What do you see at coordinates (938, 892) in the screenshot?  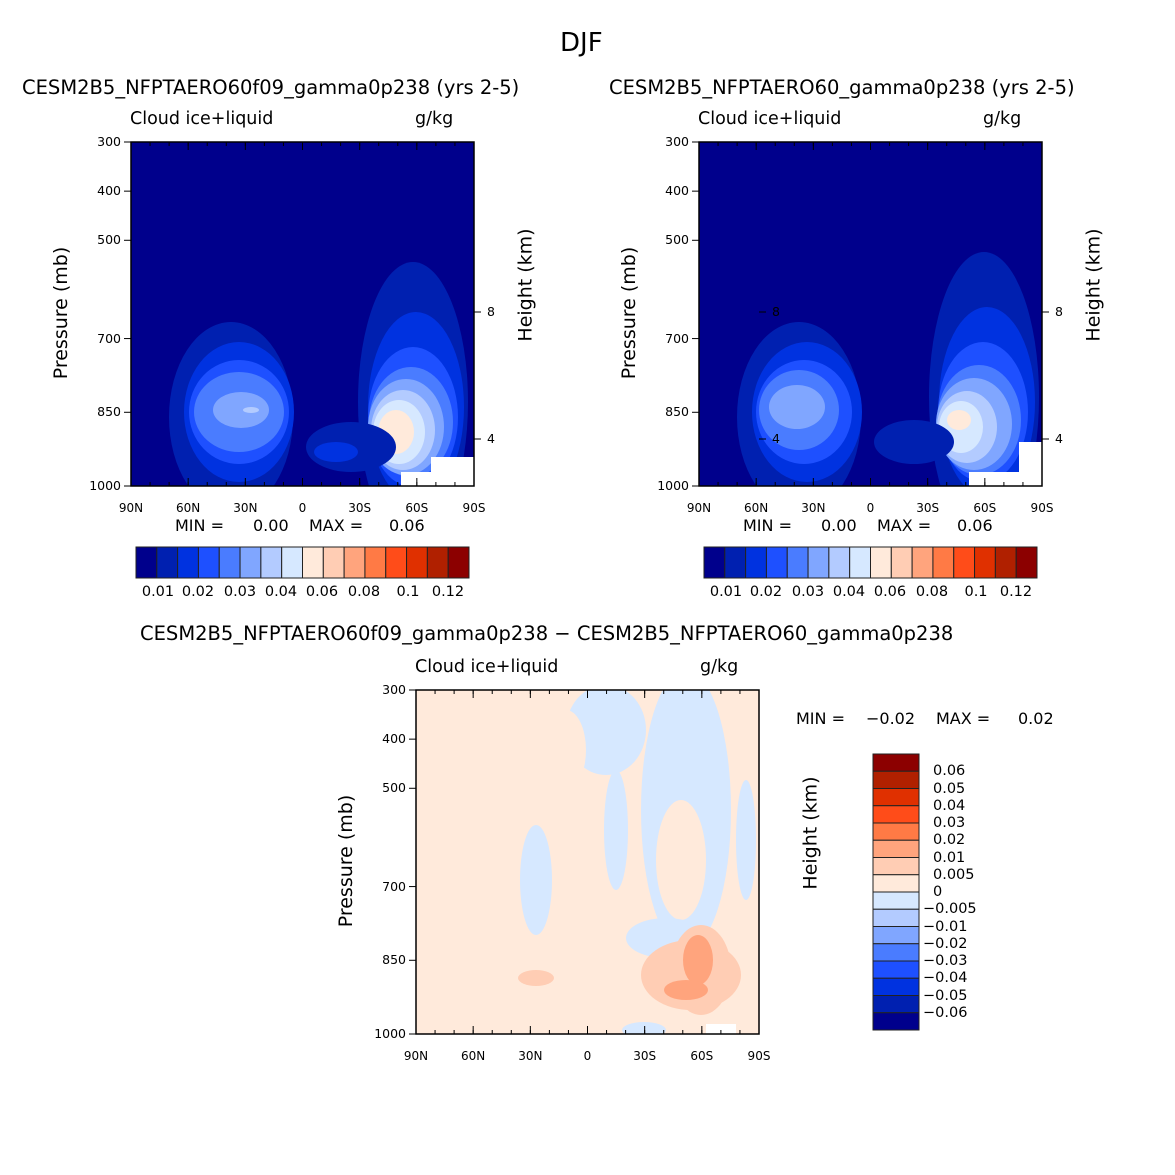 I see `colorbar-label: 0` at bounding box center [938, 892].